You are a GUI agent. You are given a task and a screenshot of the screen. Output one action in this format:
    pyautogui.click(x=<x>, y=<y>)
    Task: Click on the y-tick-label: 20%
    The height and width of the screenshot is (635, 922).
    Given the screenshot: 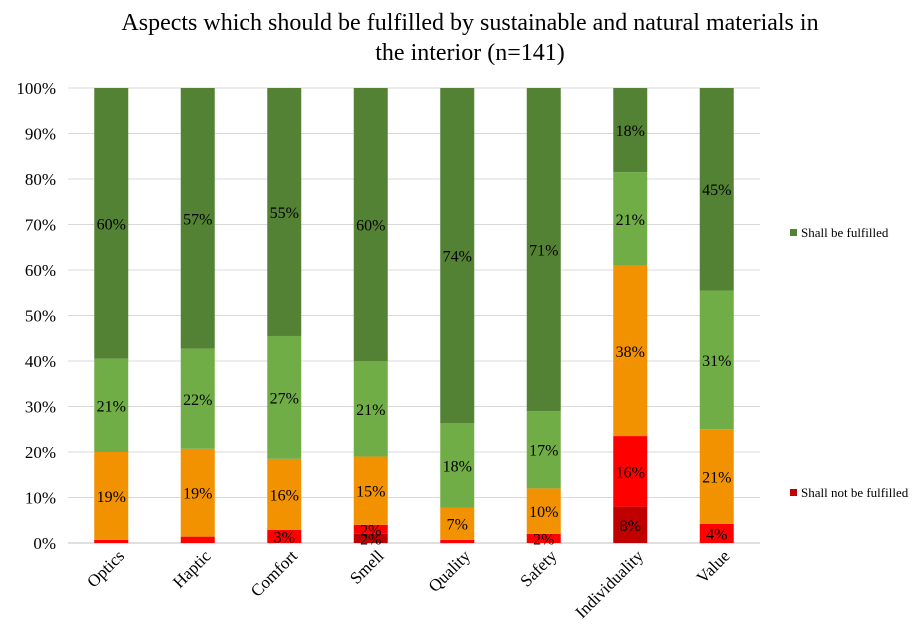 What is the action you would take?
    pyautogui.click(x=40, y=452)
    